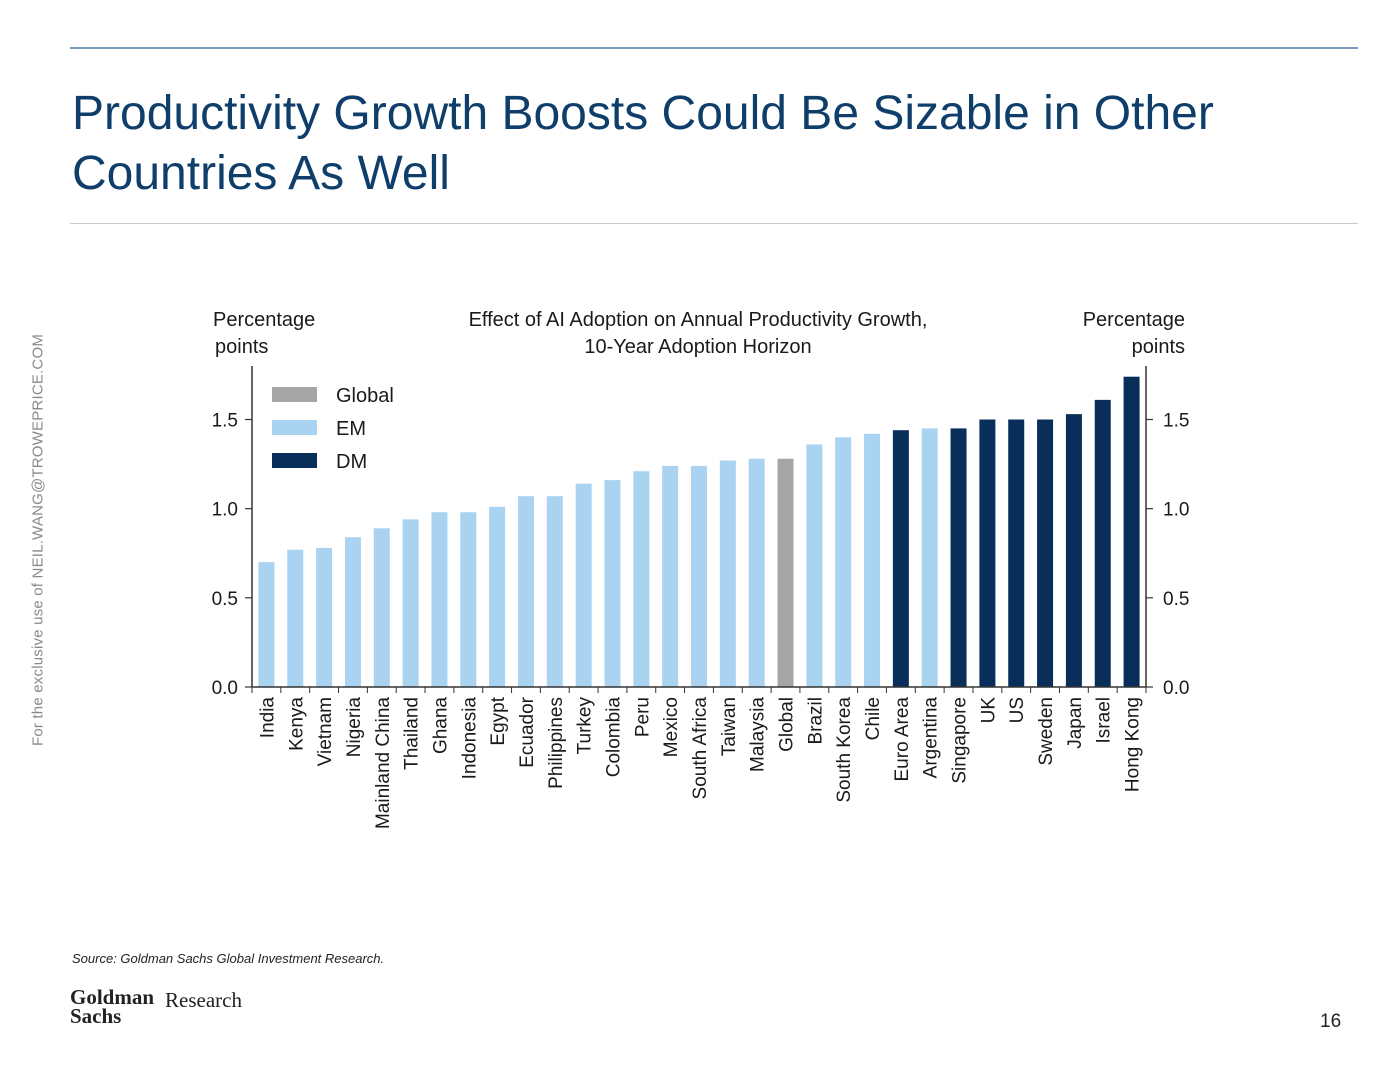 Image resolution: width=1398 pixels, height=1080 pixels. What do you see at coordinates (354, 727) in the screenshot?
I see `x-label-3: Nigeria` at bounding box center [354, 727].